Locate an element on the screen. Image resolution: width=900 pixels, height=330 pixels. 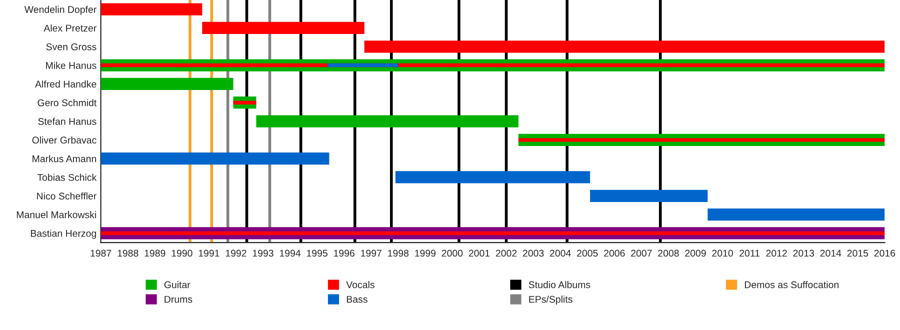
x-tick-label: 2011 is located at coordinates (750, 253).